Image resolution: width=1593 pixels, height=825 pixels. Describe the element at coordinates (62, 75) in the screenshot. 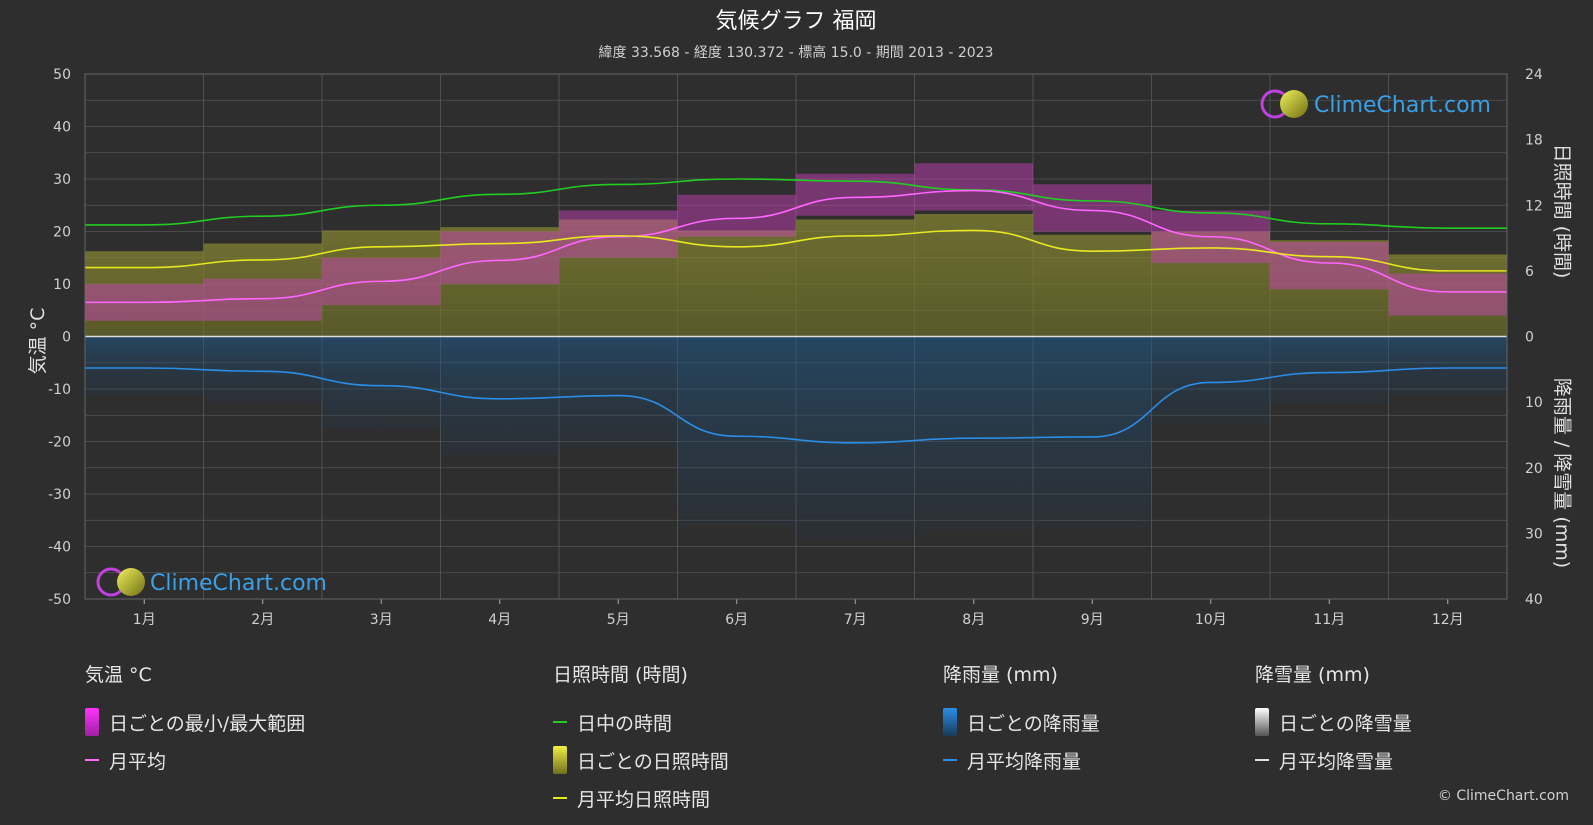

I see `y-left-tick-label: 50` at that location.